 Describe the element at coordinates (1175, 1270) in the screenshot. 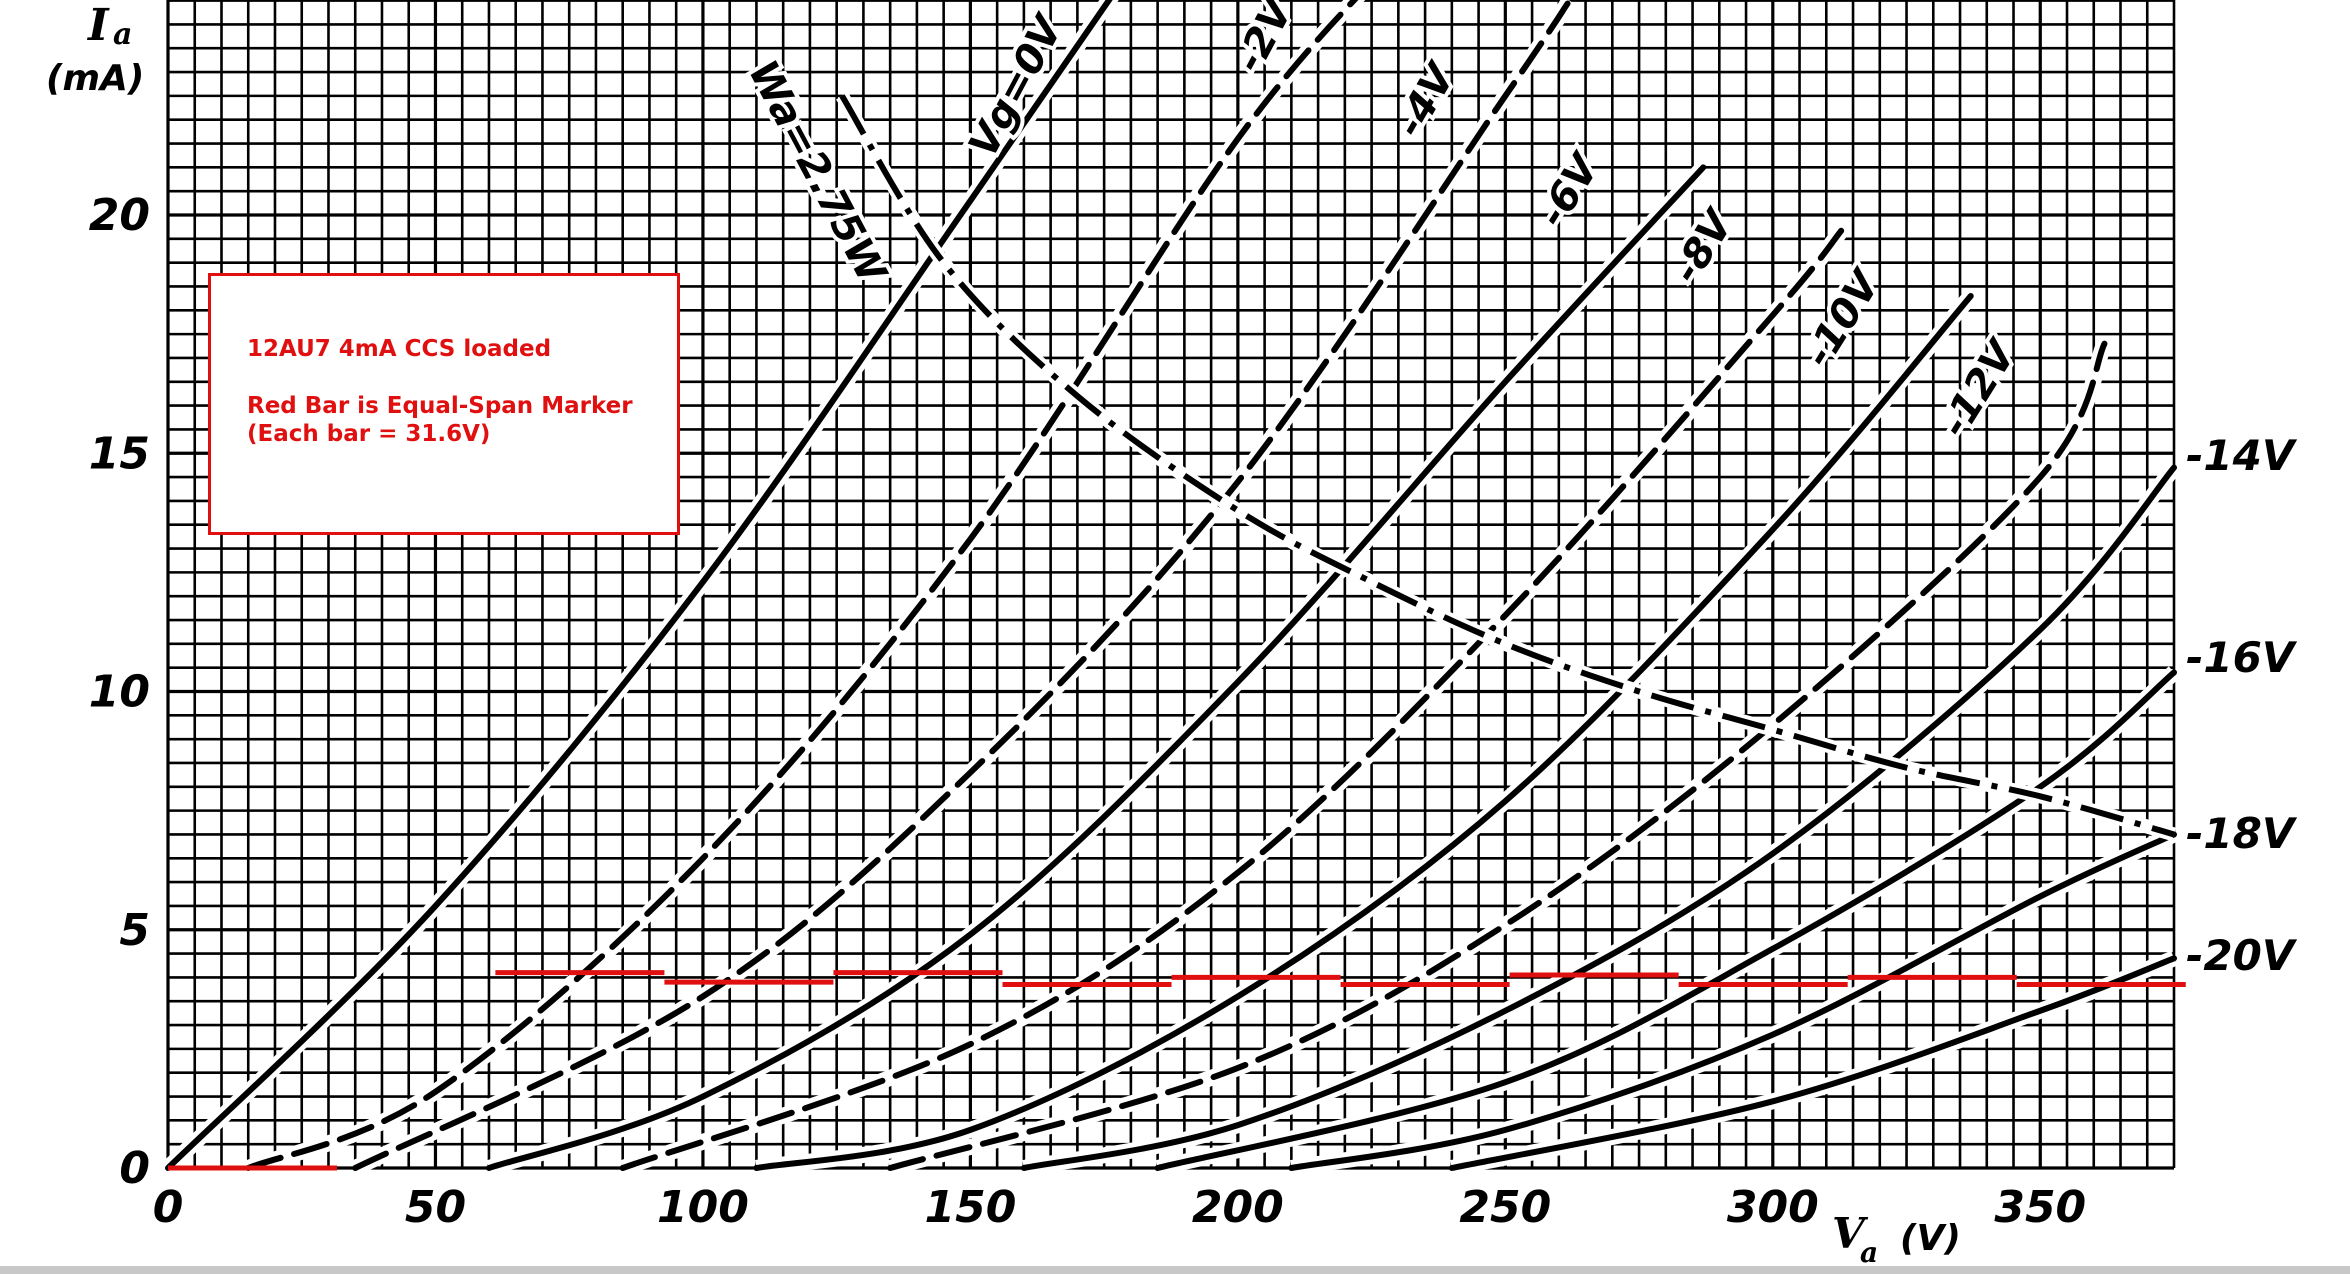

I see `bottom-scroll-strip` at that location.